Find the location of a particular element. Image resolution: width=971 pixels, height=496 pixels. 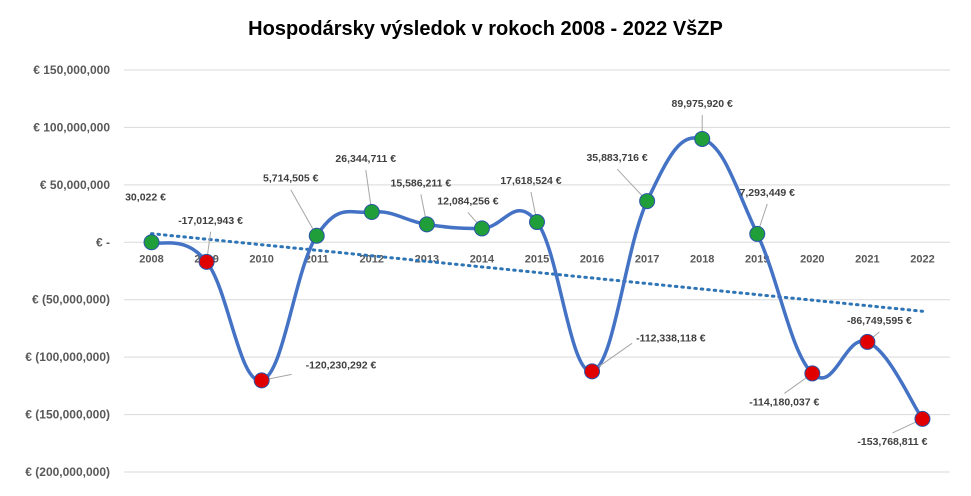

data-label: -17,012,943 € is located at coordinates (210, 221).